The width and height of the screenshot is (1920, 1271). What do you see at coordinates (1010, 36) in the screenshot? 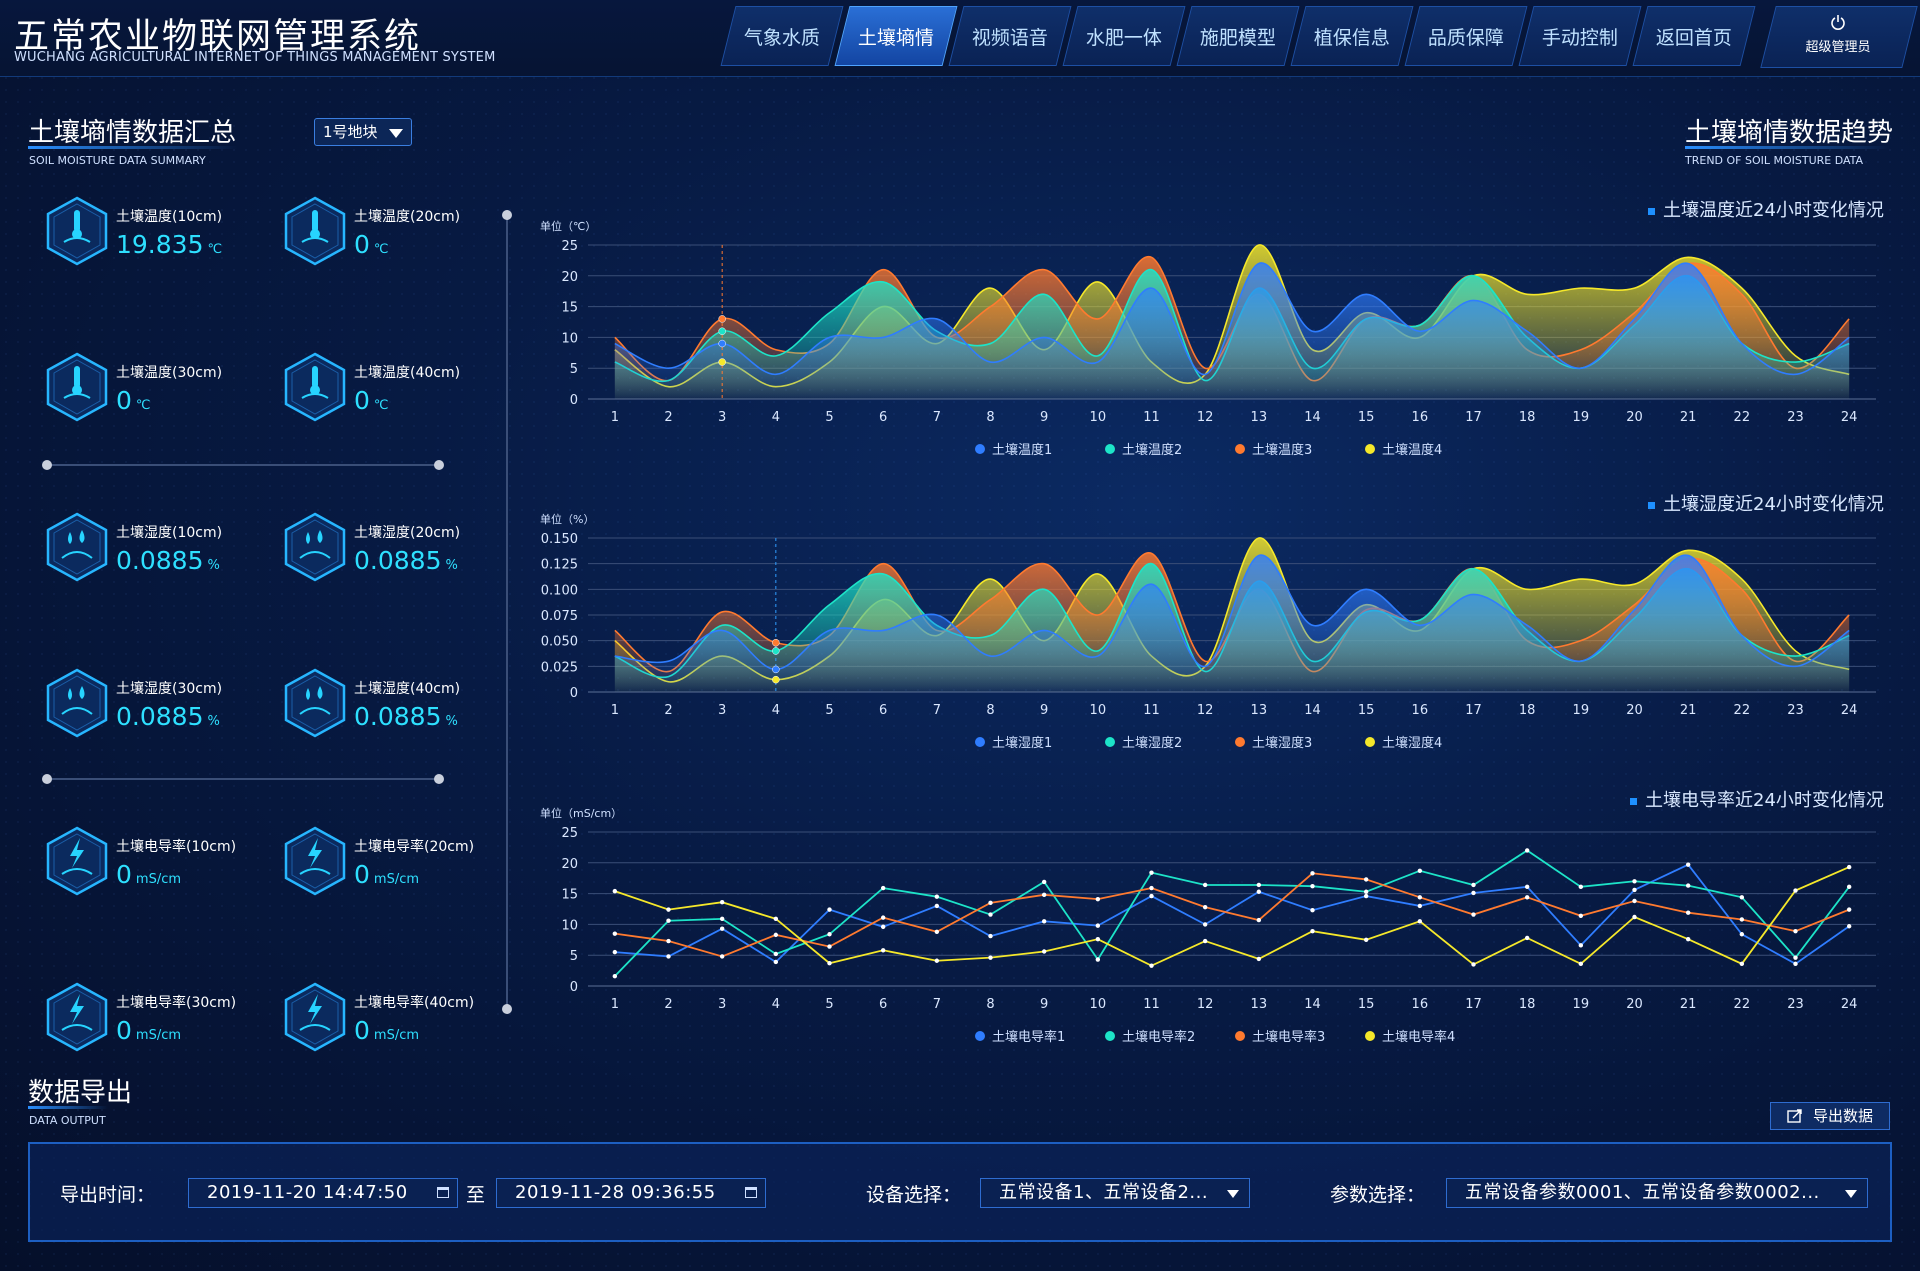
I see `nav-item-video: 视频语音` at bounding box center [1010, 36].